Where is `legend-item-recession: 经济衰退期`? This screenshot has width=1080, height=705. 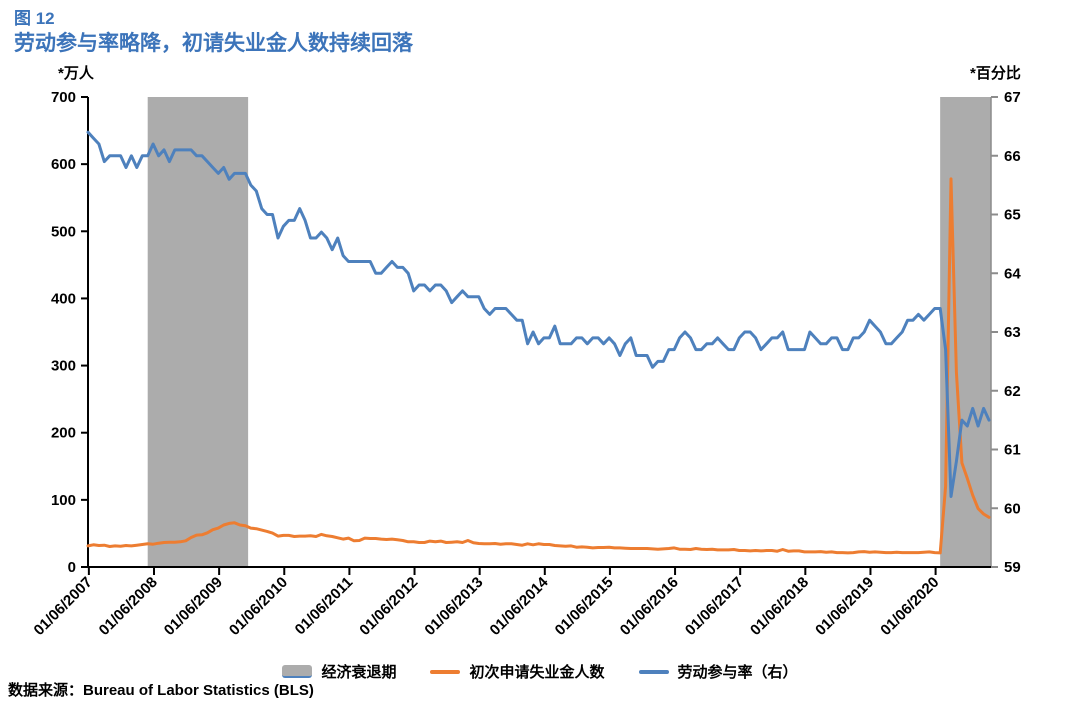 legend-item-recession: 经济衰退期 is located at coordinates (339, 671).